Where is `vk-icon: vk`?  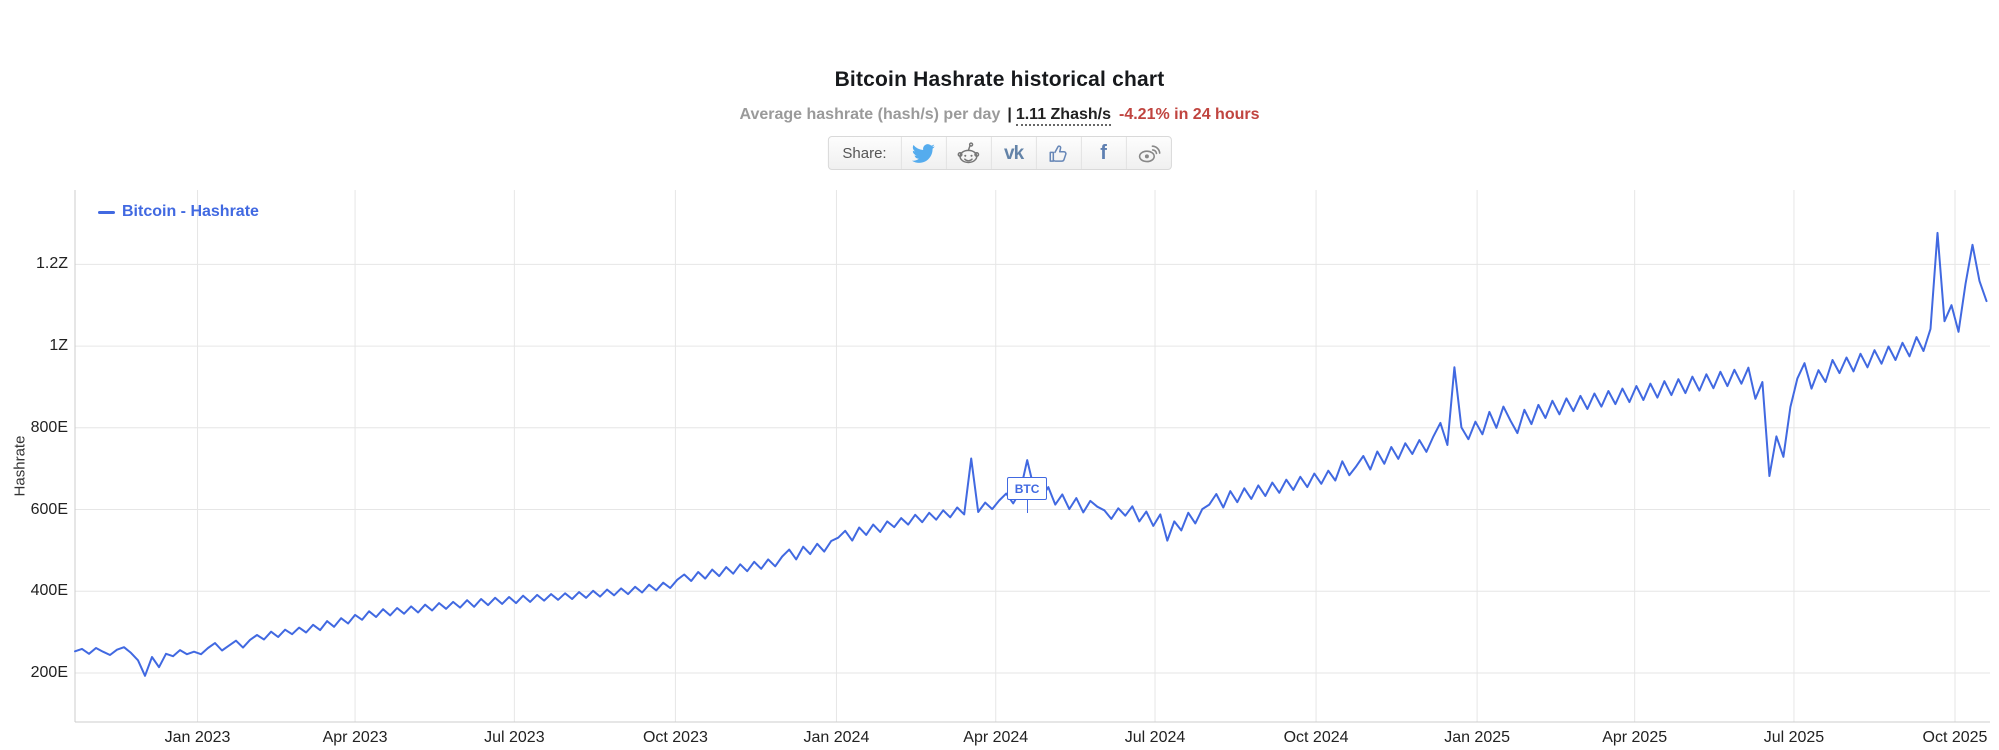 vk-icon: vk is located at coordinates (1014, 153).